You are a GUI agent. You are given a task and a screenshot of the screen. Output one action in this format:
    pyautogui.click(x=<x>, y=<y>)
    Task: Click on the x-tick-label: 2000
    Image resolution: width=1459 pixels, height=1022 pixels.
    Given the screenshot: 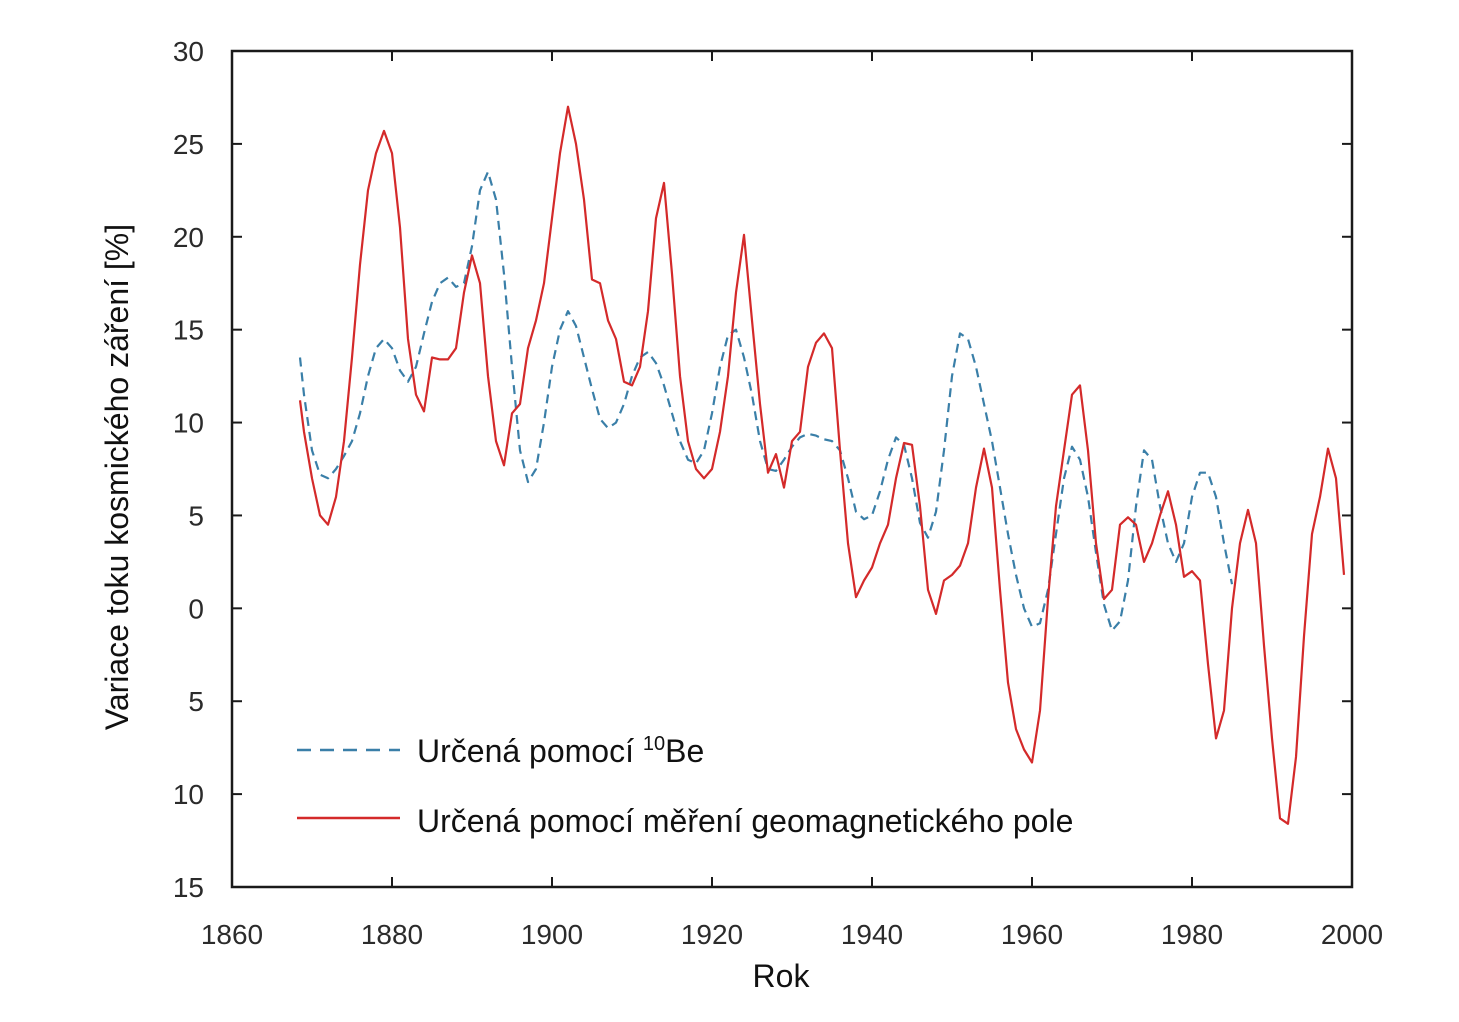 What is the action you would take?
    pyautogui.click(x=1352, y=934)
    